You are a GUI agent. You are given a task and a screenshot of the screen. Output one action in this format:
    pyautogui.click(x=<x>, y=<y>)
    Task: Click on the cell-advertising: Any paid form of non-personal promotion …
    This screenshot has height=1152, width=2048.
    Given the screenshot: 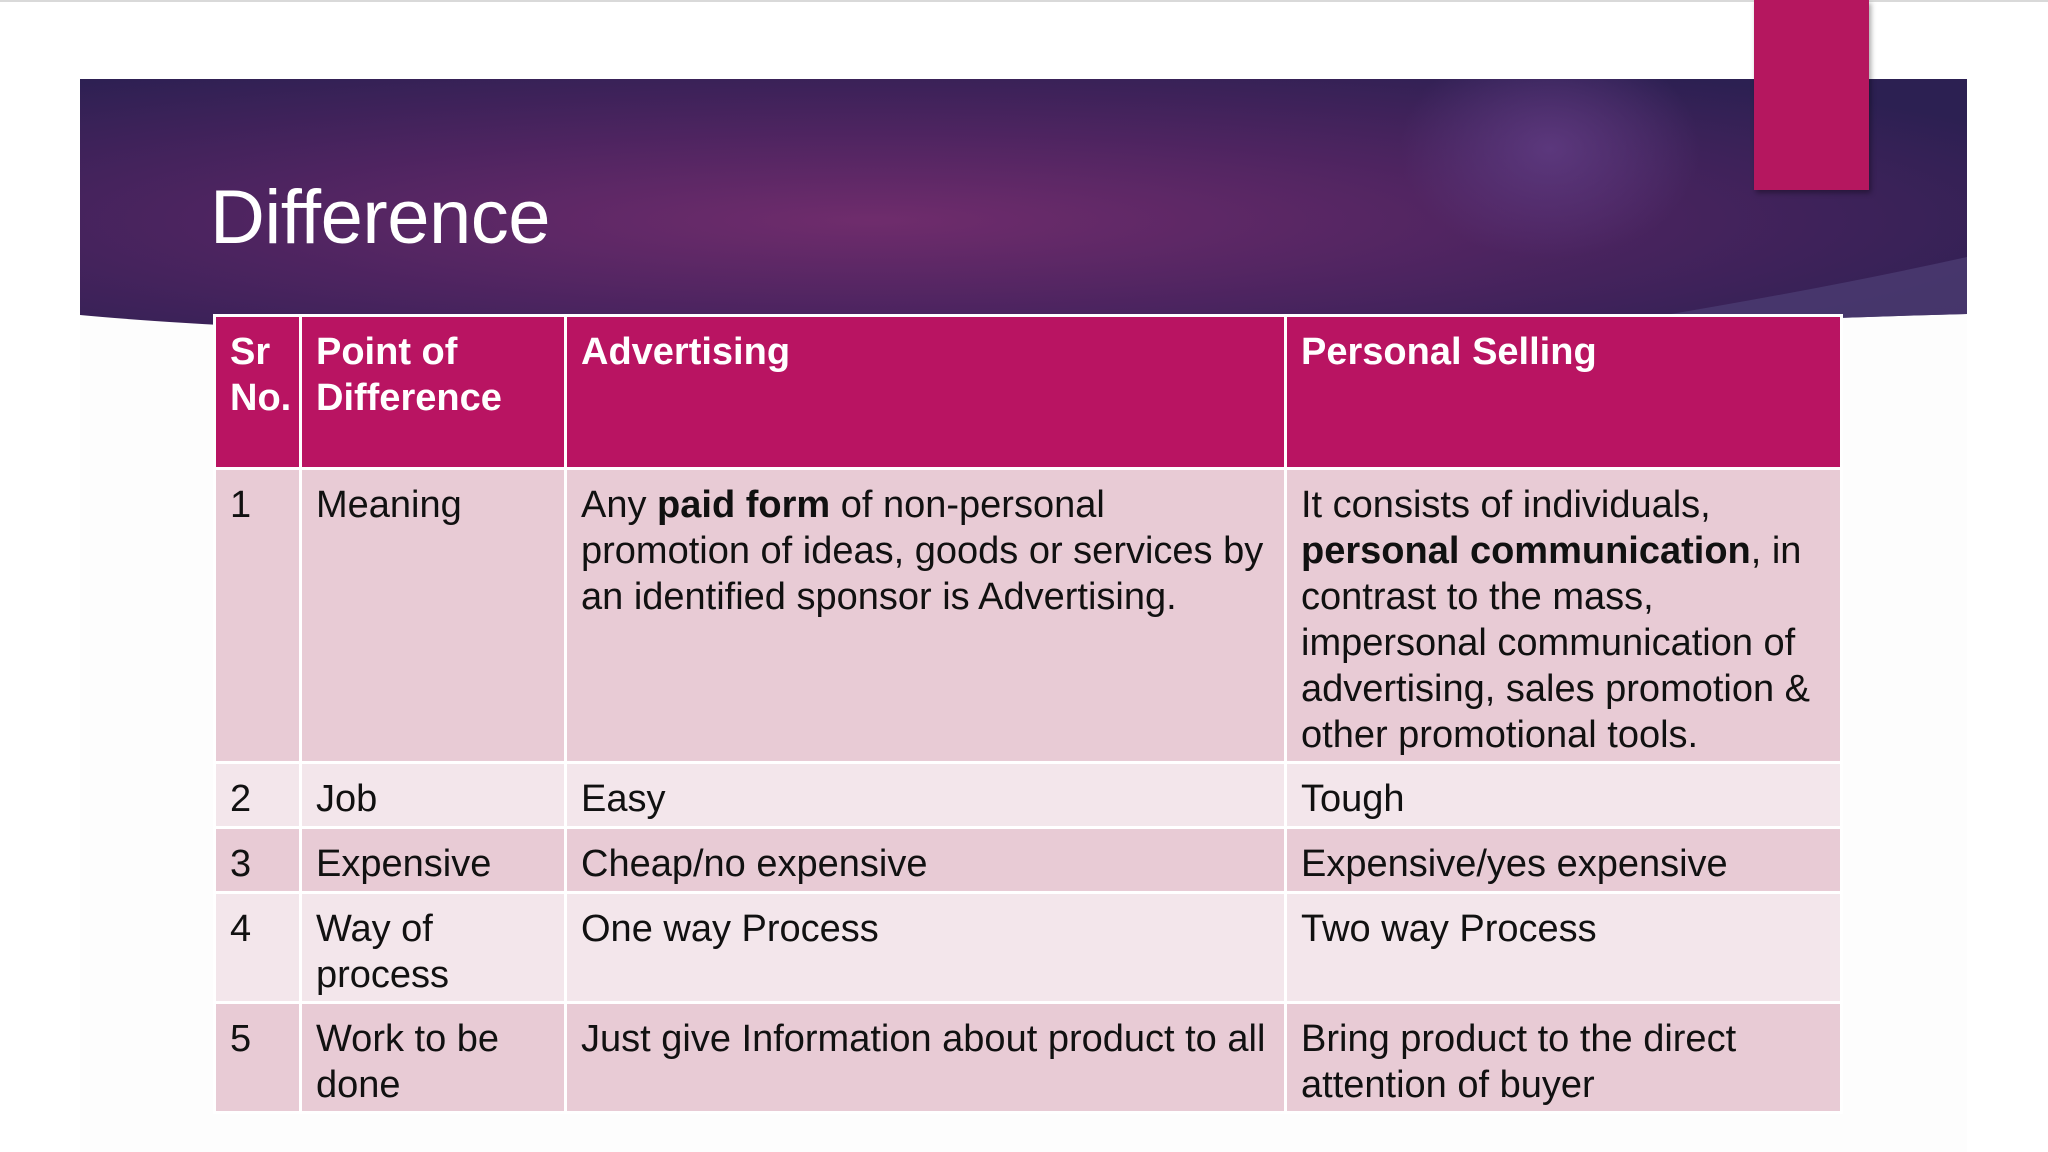 What is the action you would take?
    pyautogui.click(x=925, y=615)
    